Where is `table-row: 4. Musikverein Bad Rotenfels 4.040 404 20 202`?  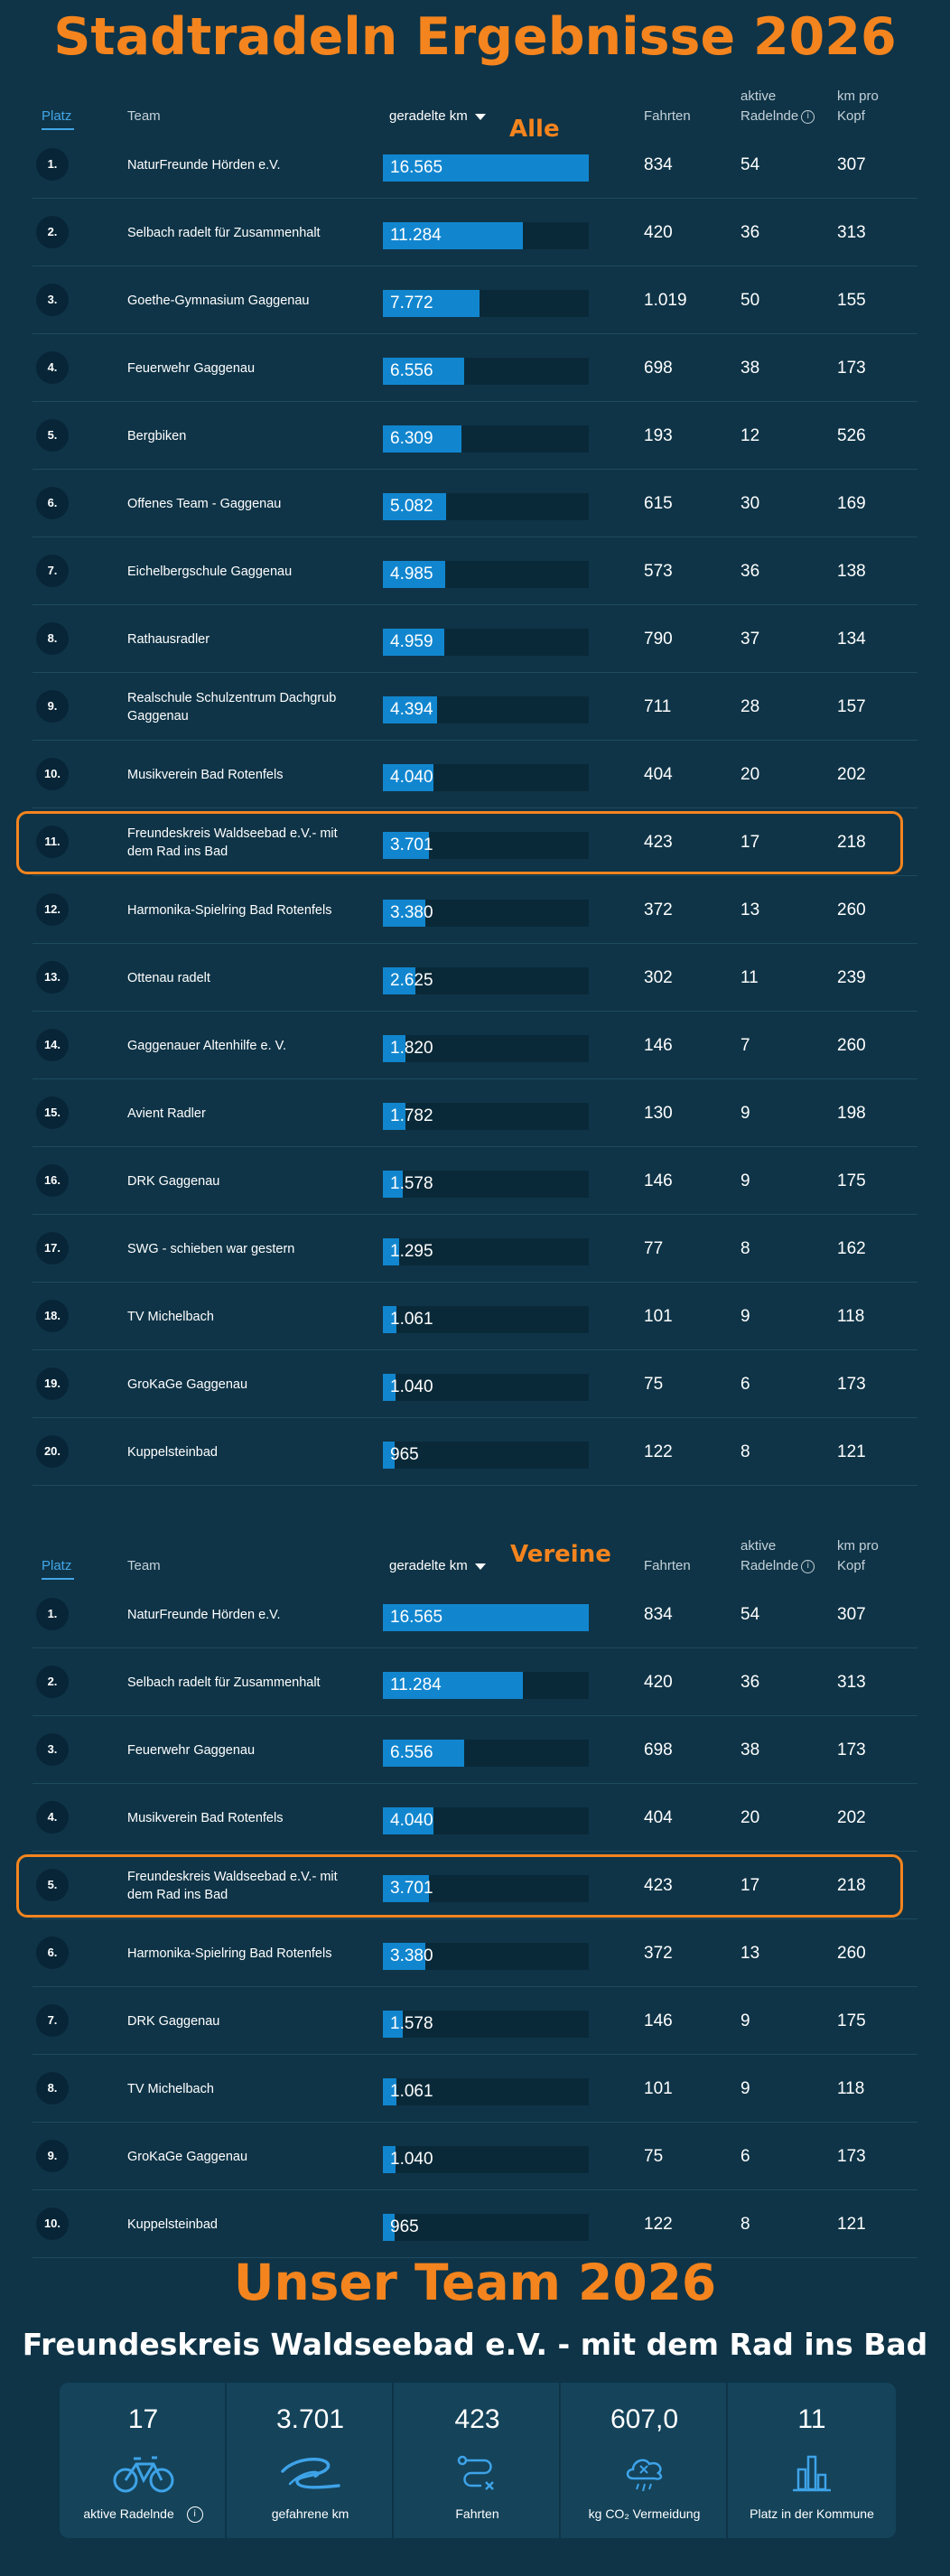 table-row: 4. Musikverein Bad Rotenfels 4.040 404 20 202 is located at coordinates (475, 1818).